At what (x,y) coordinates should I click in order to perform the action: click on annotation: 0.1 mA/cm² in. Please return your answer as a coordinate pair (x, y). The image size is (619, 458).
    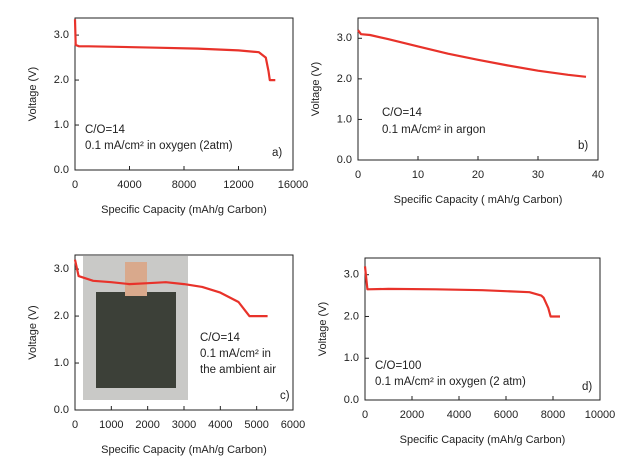
    Looking at the image, I should click on (235, 354).